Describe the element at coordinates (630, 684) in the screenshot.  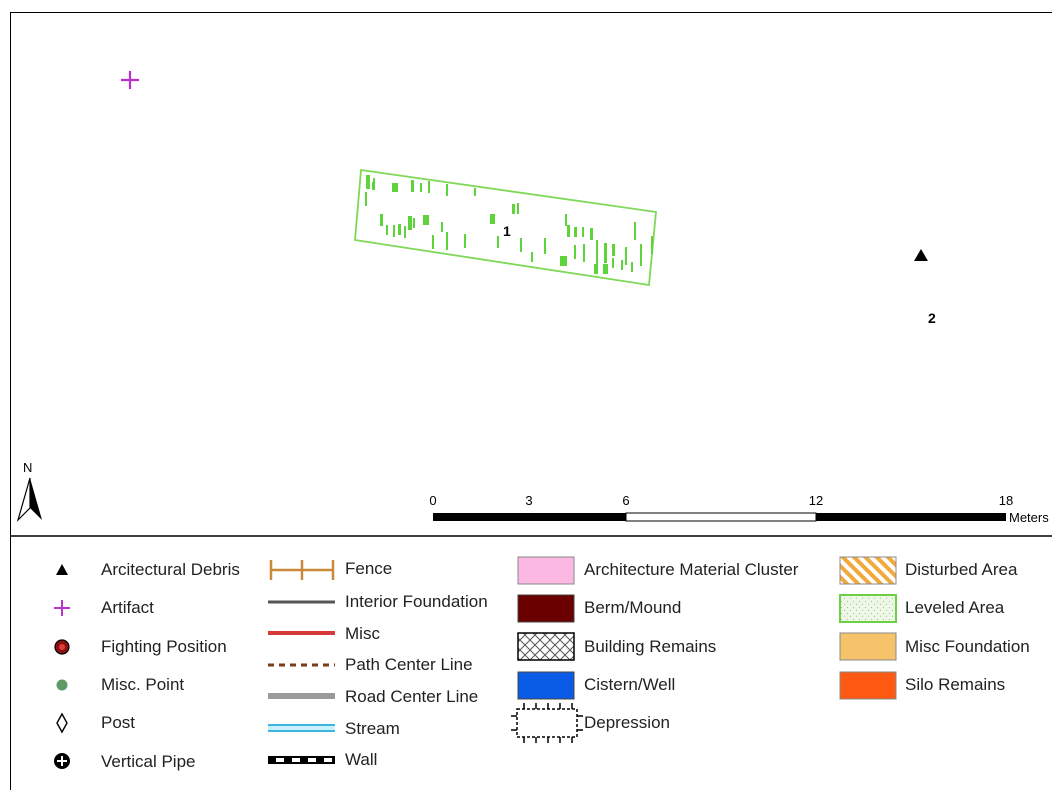
I see `legend-label-cistern-well: Cistern/Well` at that location.